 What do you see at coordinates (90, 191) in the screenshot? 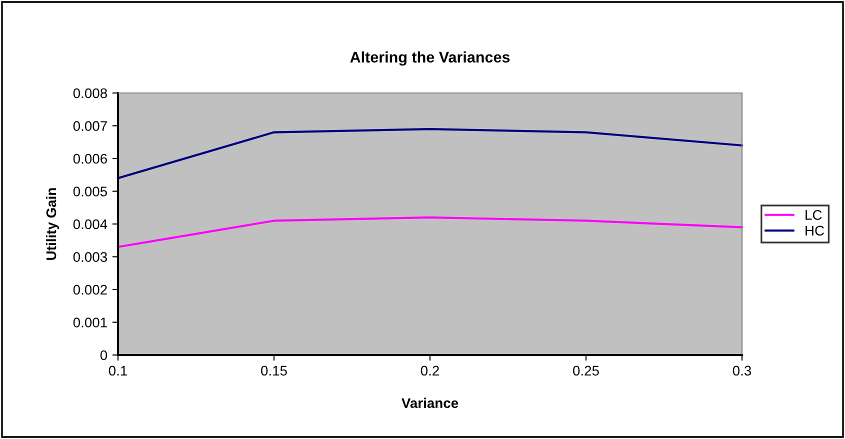
I see `y-tick-label: 0.005` at bounding box center [90, 191].